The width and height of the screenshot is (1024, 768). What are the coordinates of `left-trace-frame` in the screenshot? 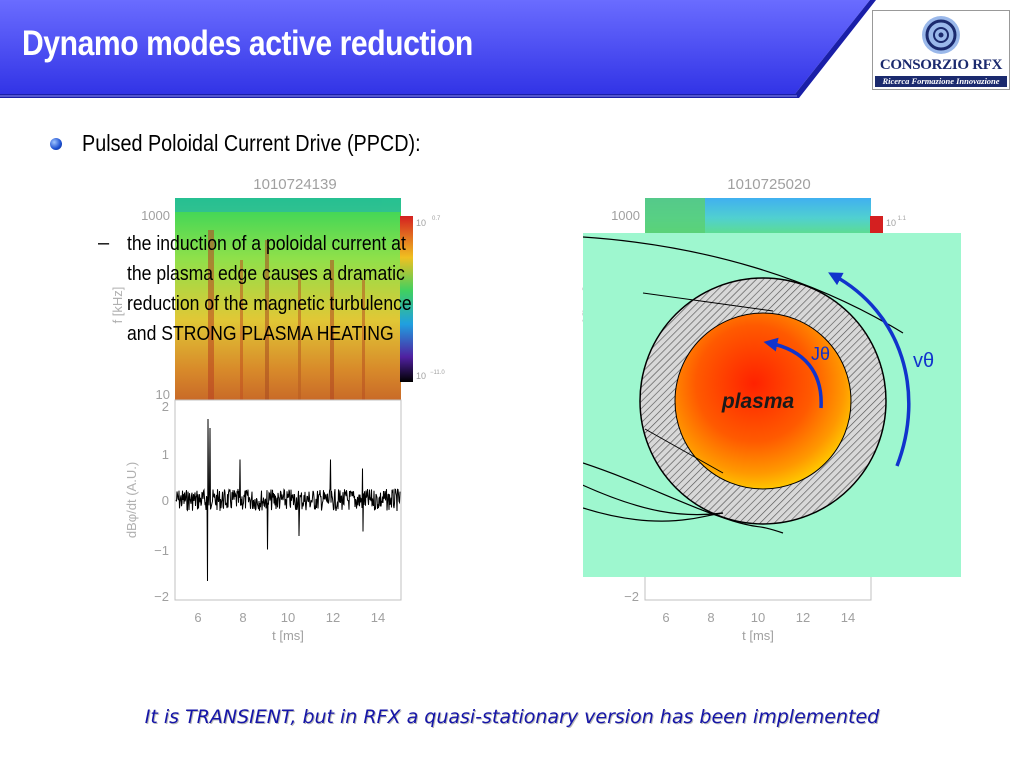 It's located at (288, 500).